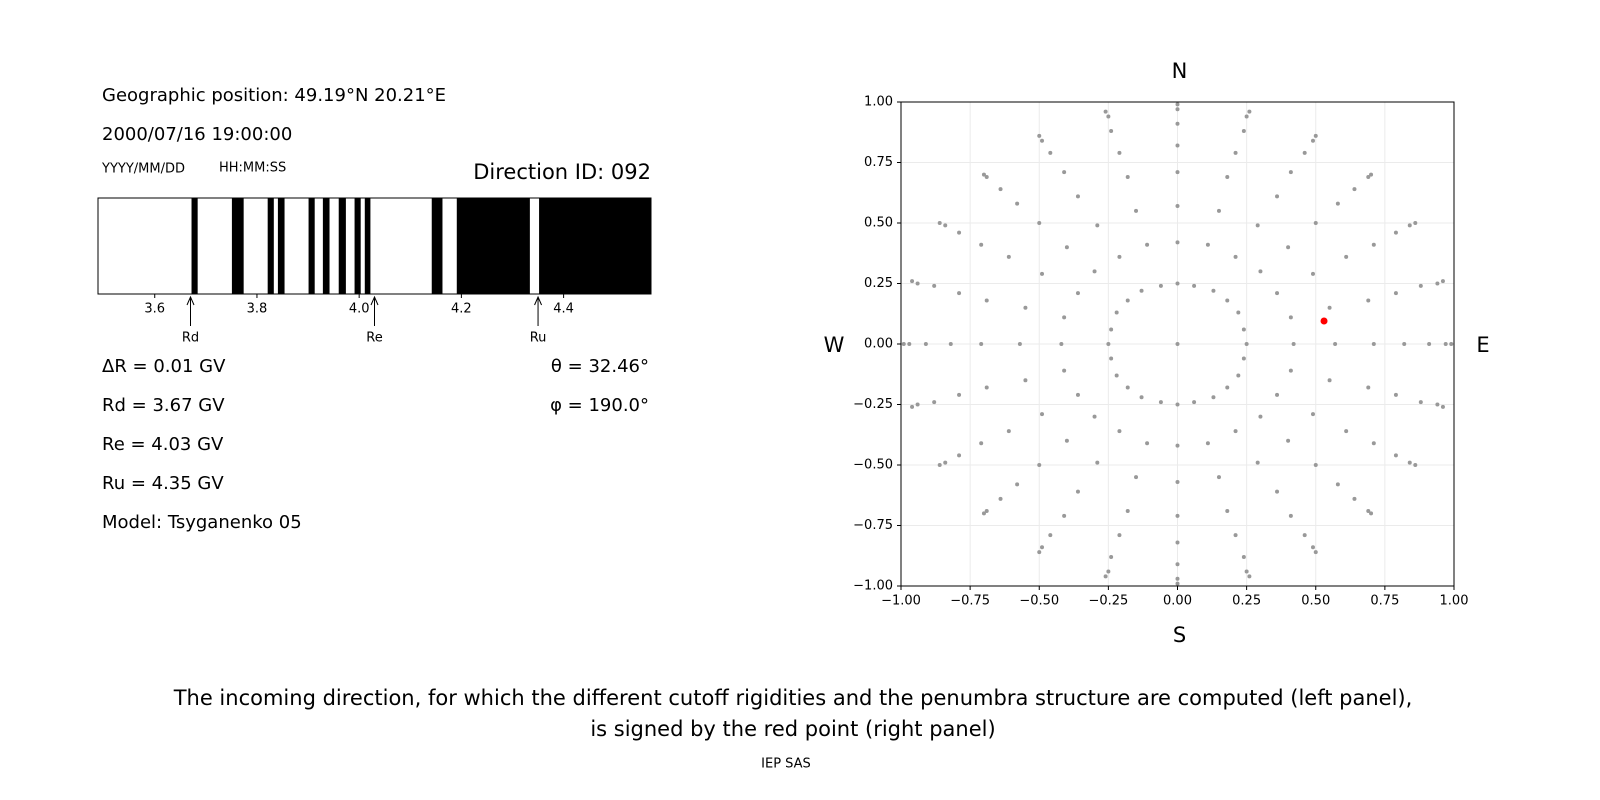 This screenshot has width=1600, height=800. What do you see at coordinates (190, 300) in the screenshot?
I see `marker-arrowhead` at bounding box center [190, 300].